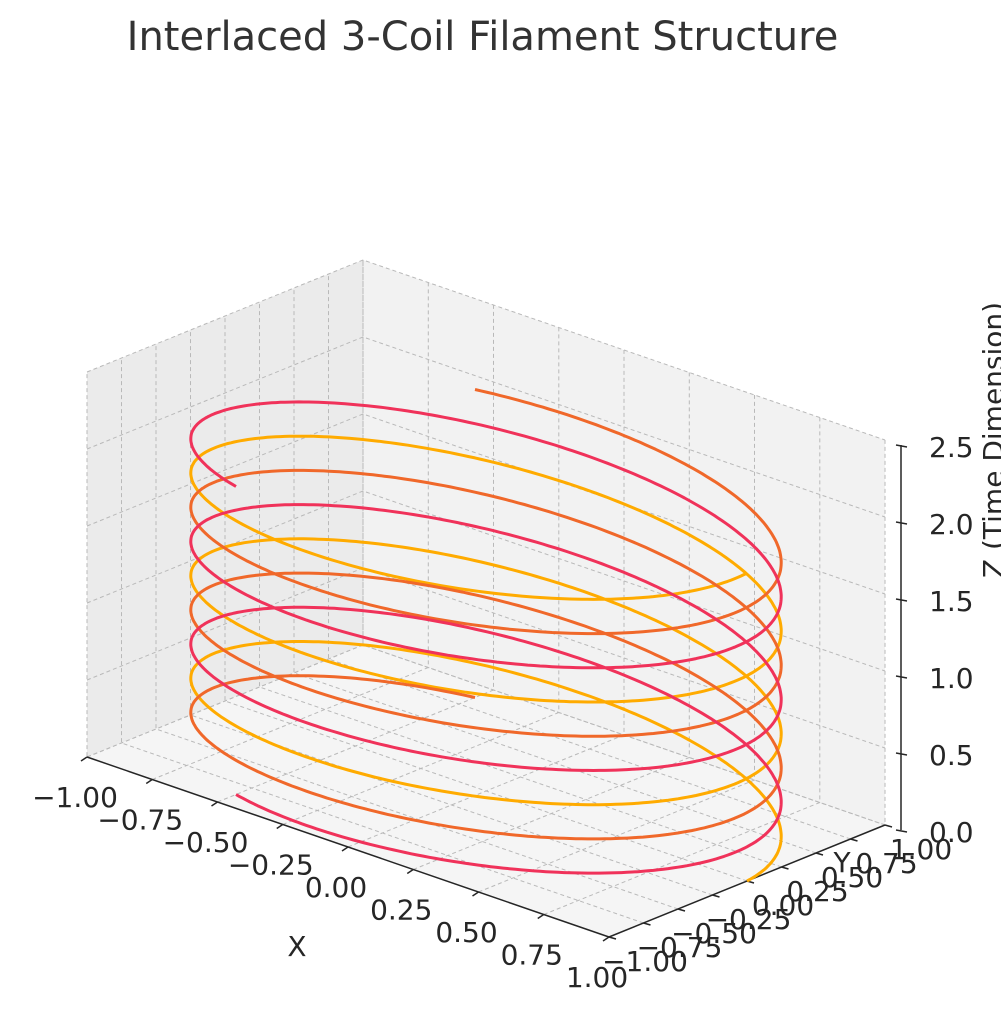 This screenshot has width=1001, height=1024. What do you see at coordinates (645, 961) in the screenshot?
I see `y-tick-label: −1.00` at bounding box center [645, 961].